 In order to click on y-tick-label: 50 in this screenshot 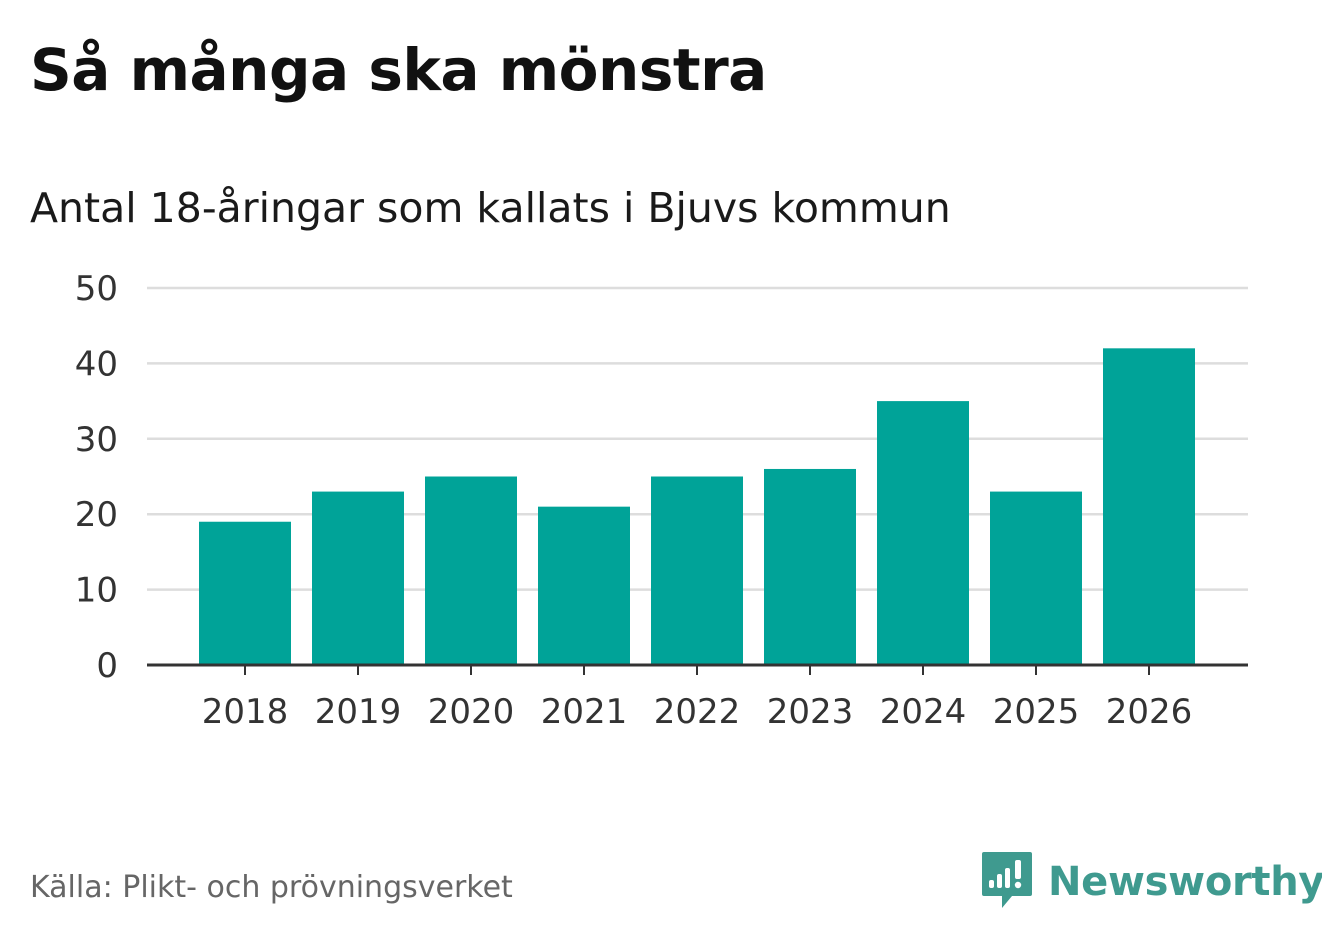, I will do `click(96, 289)`.